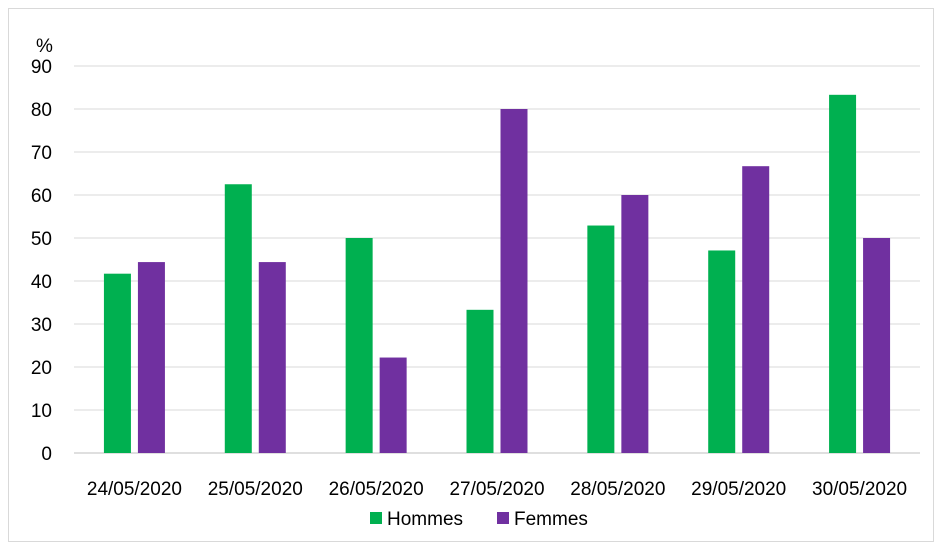 This screenshot has height=550, width=944. I want to click on x-tick-label: 26/05/2020, so click(376, 489).